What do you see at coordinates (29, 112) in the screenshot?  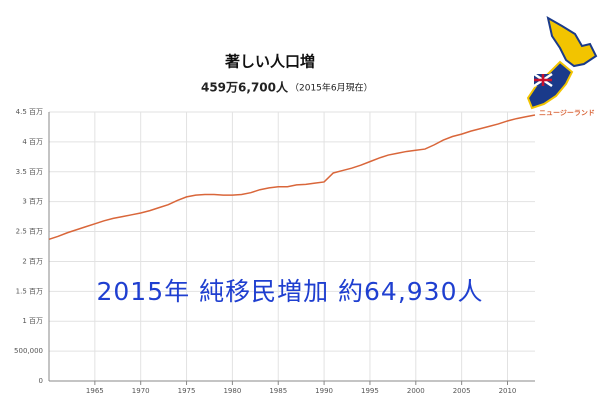 I see `y-tick-label: 4.5 百万` at bounding box center [29, 112].